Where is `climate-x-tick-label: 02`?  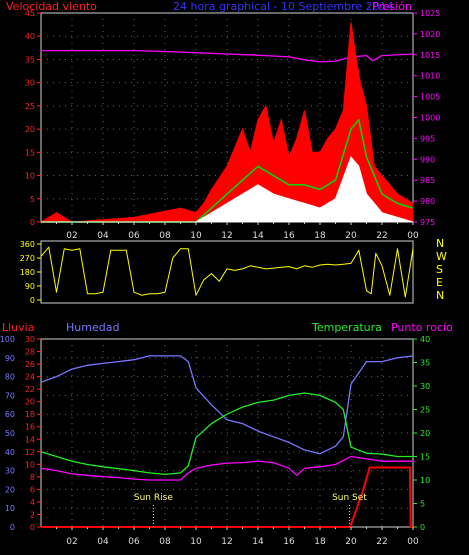 climate-x-tick-label: 02 is located at coordinates (71, 542).